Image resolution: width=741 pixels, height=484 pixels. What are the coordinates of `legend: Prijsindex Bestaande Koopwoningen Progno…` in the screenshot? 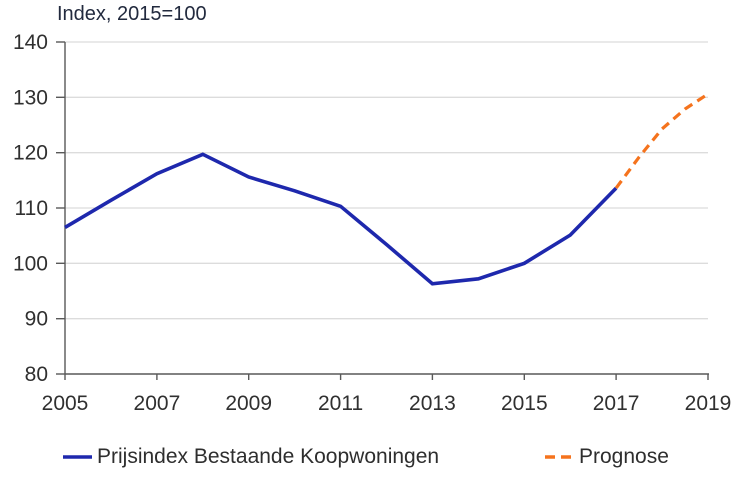 It's located at (370, 458).